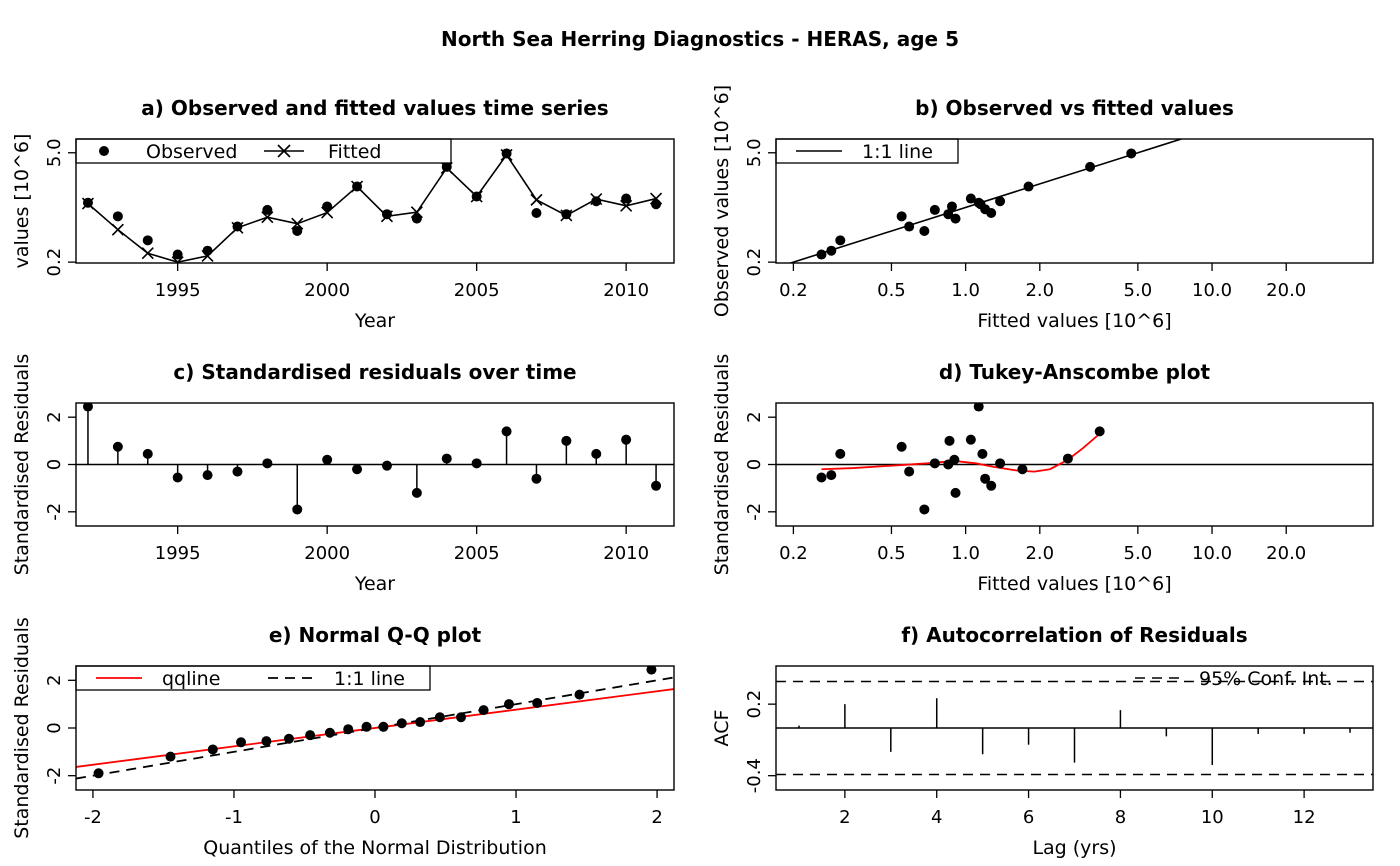 The height and width of the screenshot is (866, 1400). What do you see at coordinates (93, 817) in the screenshot?
I see `x-tick-label: -2` at bounding box center [93, 817].